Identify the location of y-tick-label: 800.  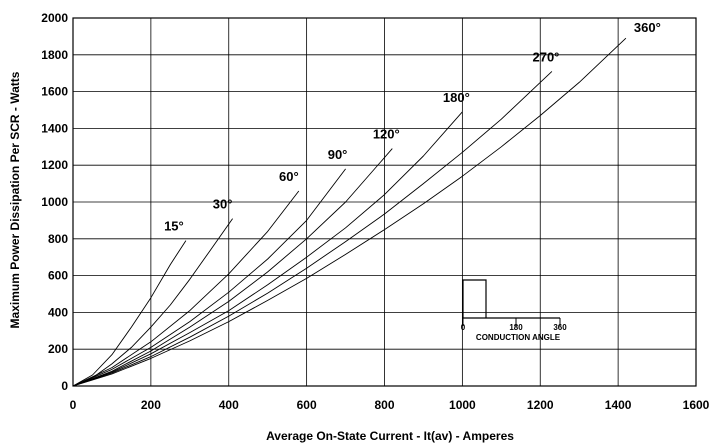
(58, 239).